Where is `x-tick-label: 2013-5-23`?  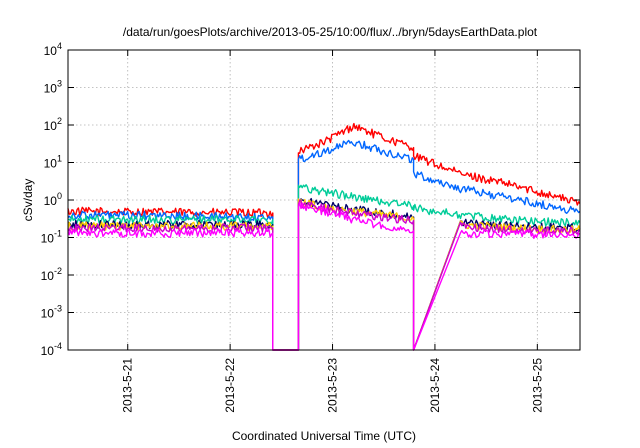
x-tick-label: 2013-5-23 is located at coordinates (333, 385).